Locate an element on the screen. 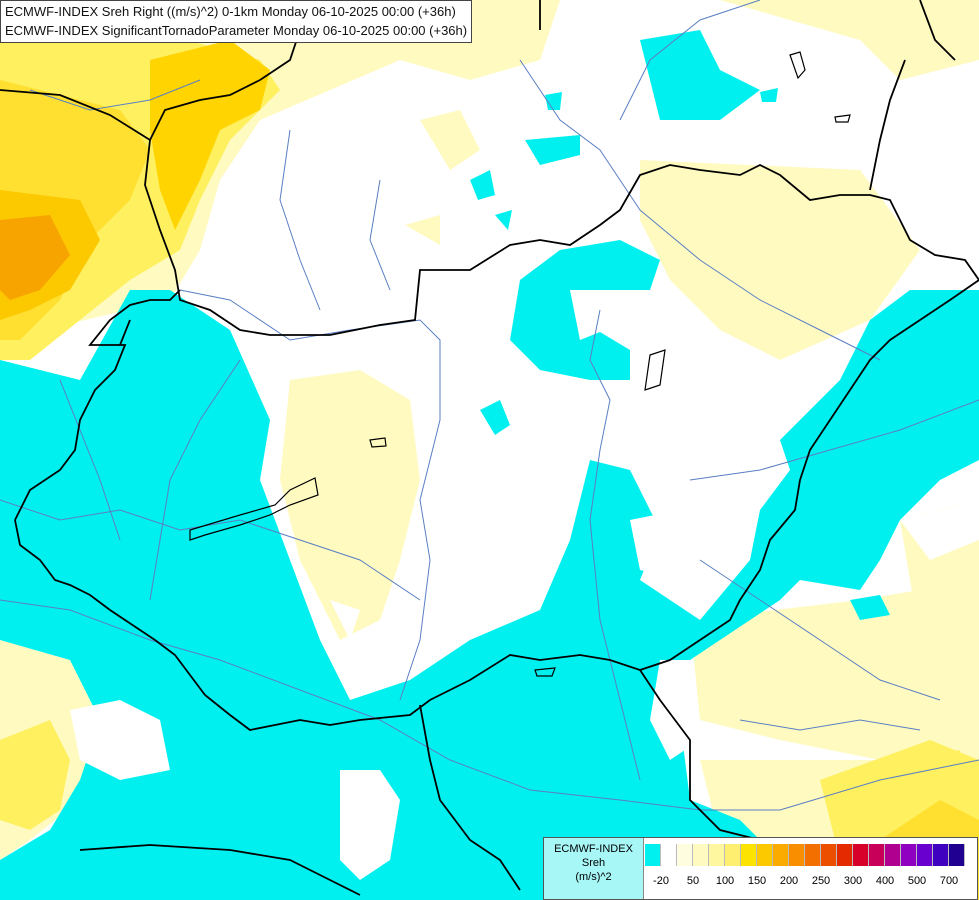  legend-variable: Sreh is located at coordinates (593, 863).